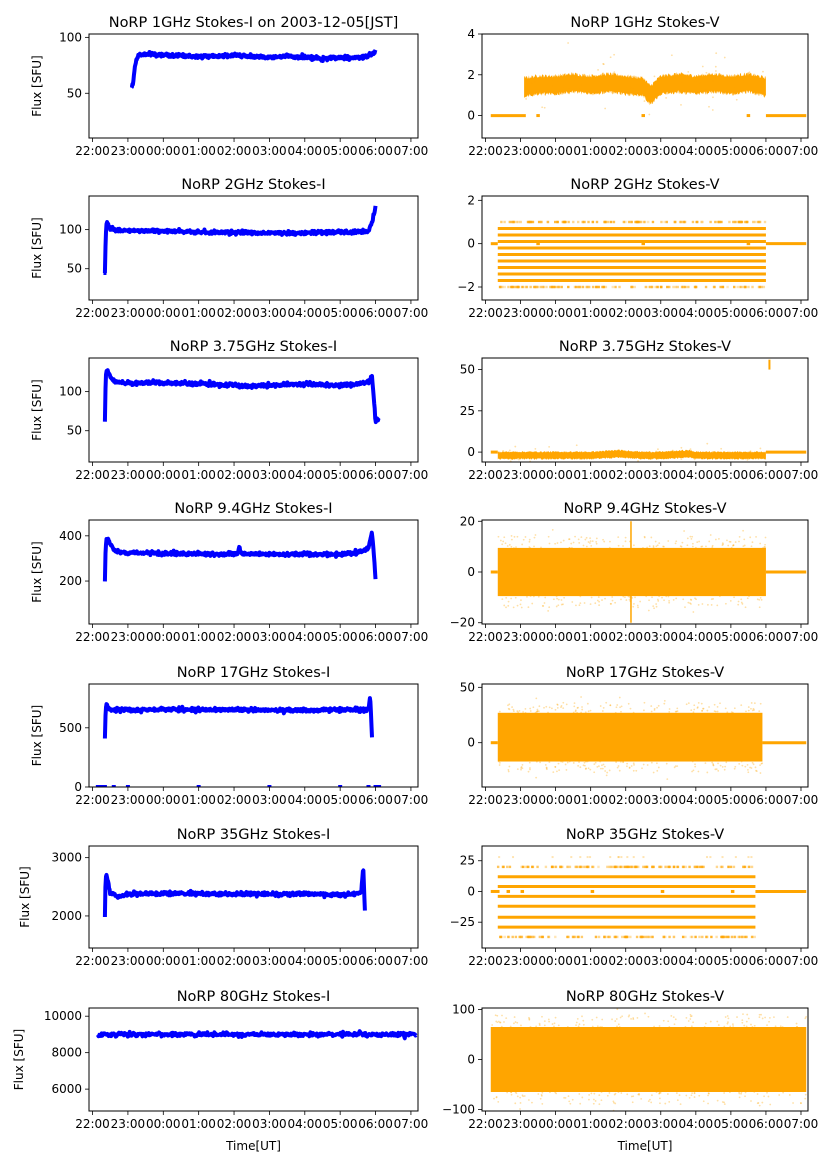 This screenshot has width=827, height=1169. I want to click on x-tick-label: 22:00, so click(485, 961).